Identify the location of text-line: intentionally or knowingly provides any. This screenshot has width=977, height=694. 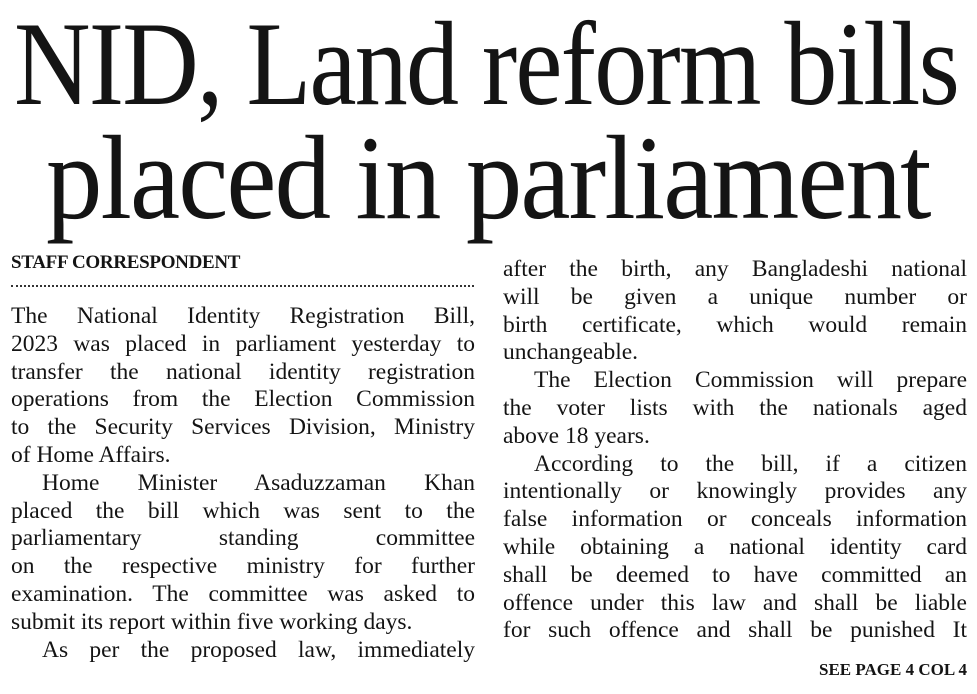
(735, 491).